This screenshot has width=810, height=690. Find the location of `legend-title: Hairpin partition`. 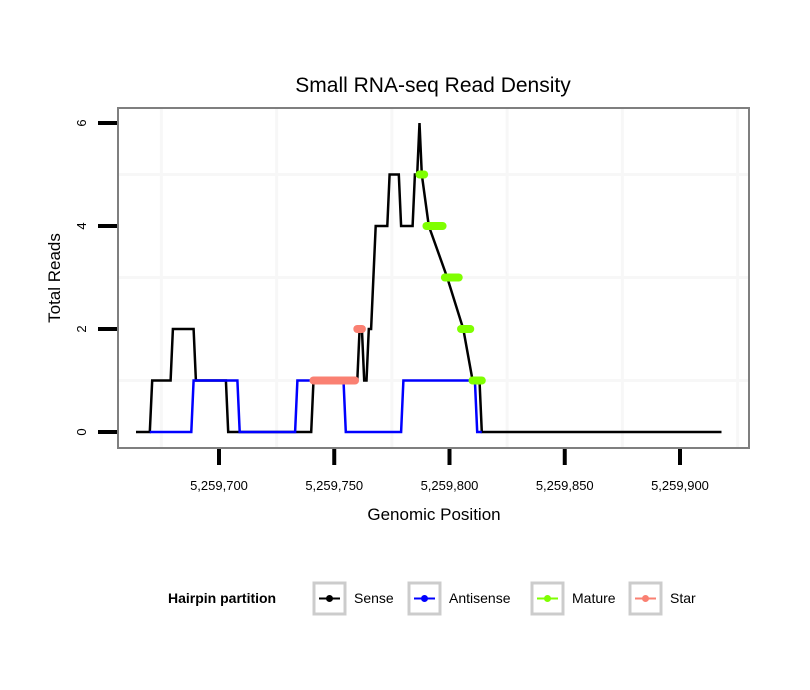

legend-title: Hairpin partition is located at coordinates (222, 598).